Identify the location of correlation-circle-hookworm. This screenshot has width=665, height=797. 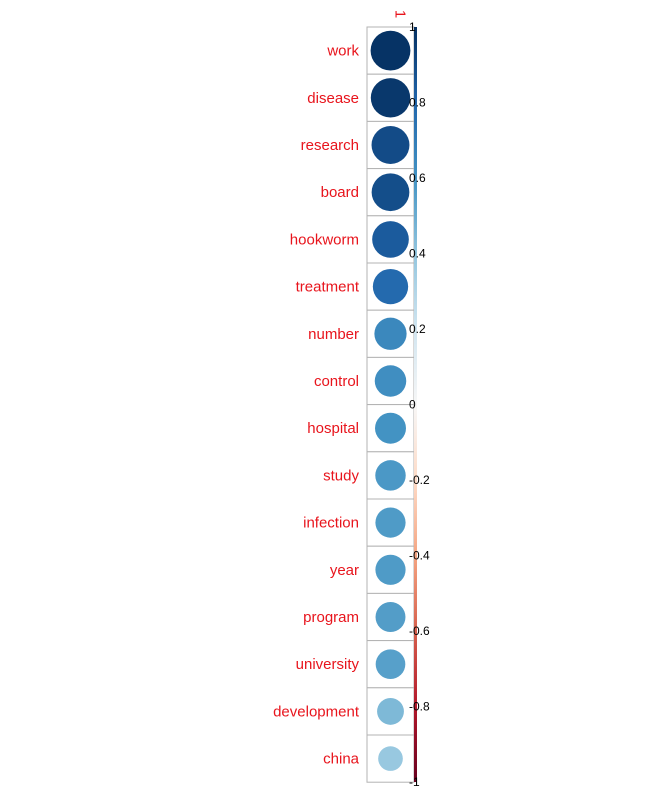
(390, 239).